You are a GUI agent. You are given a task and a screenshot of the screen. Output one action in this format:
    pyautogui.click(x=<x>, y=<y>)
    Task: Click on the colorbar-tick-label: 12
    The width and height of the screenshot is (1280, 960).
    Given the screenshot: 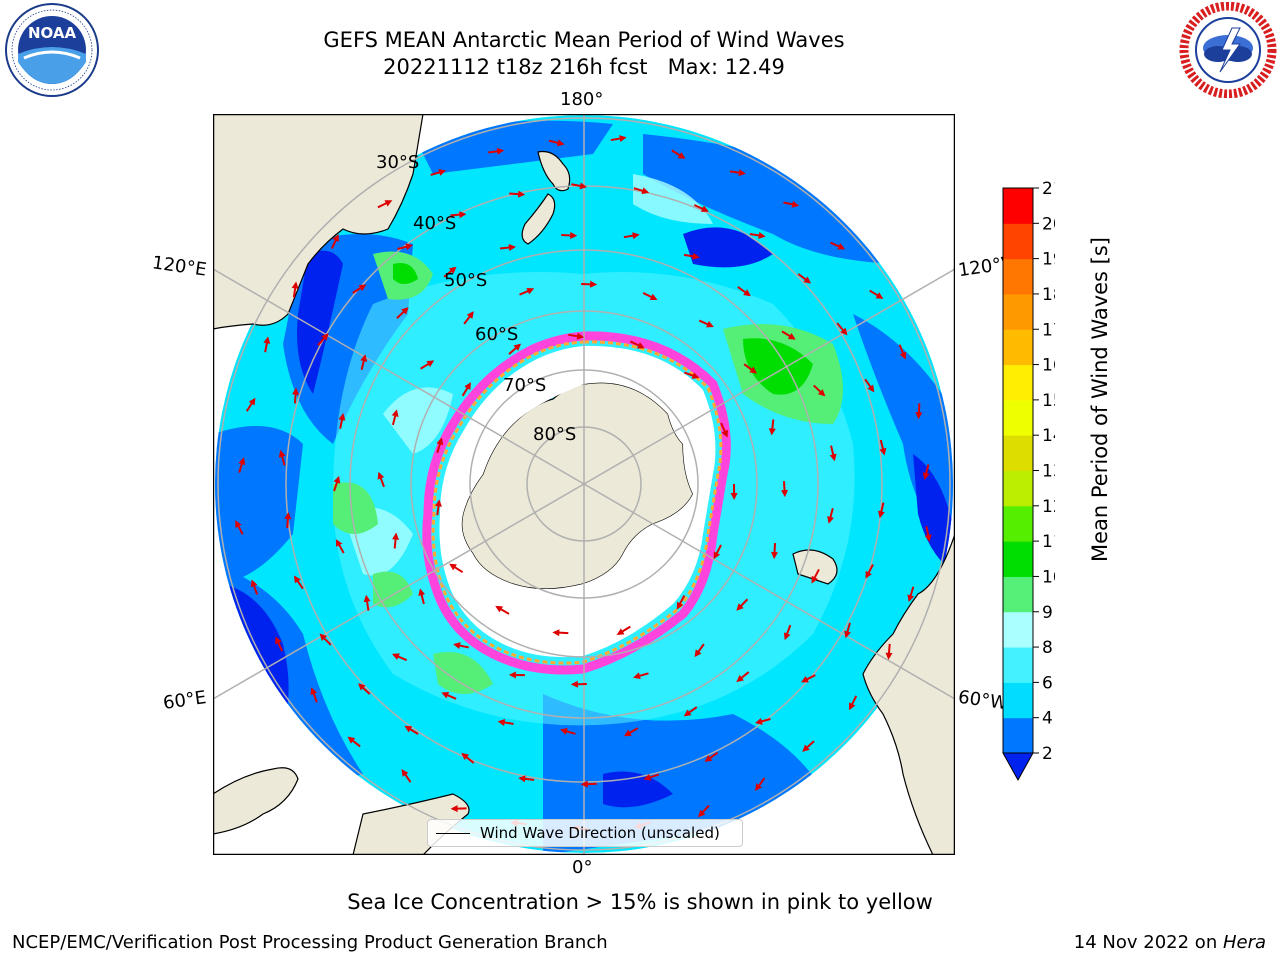 What is the action you would take?
    pyautogui.click(x=1048, y=507)
    